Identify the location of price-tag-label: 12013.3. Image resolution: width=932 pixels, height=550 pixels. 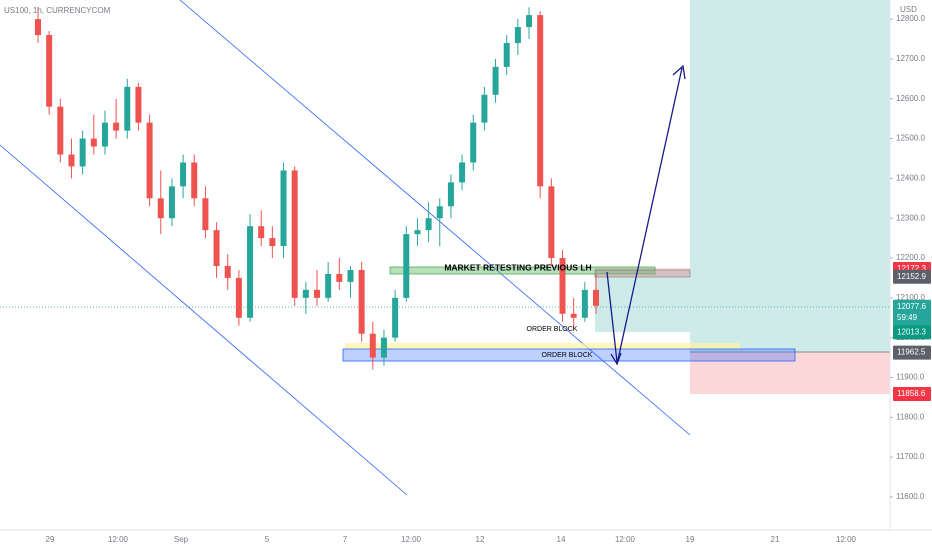
(911, 331).